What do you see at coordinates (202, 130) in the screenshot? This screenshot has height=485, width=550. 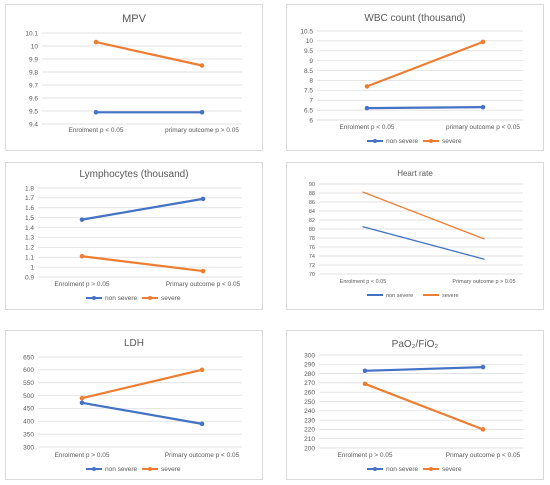 I see `x-category-label: primary outcome p > 0.05` at bounding box center [202, 130].